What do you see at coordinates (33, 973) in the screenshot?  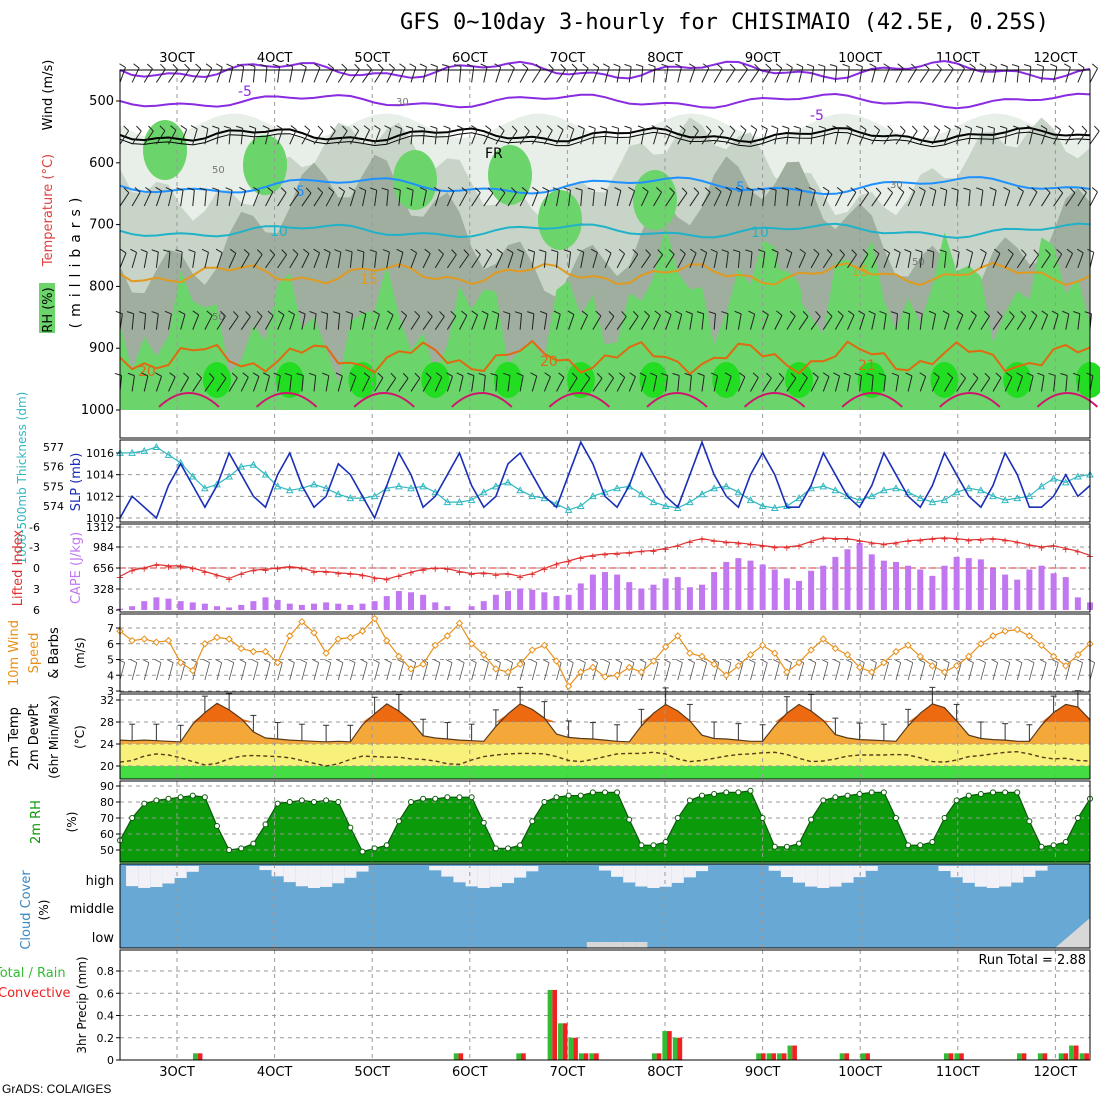 I see `y-label-precip-total: Total / Rain` at bounding box center [33, 973].